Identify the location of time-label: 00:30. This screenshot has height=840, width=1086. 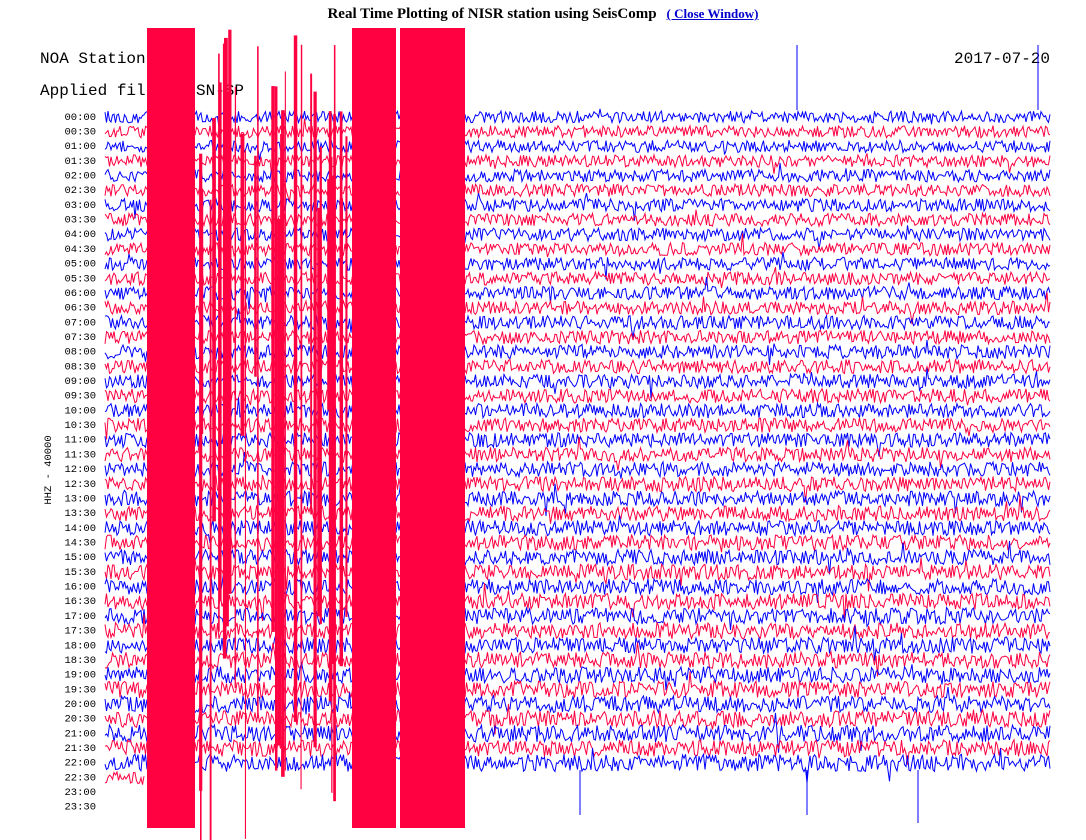
(80, 132).